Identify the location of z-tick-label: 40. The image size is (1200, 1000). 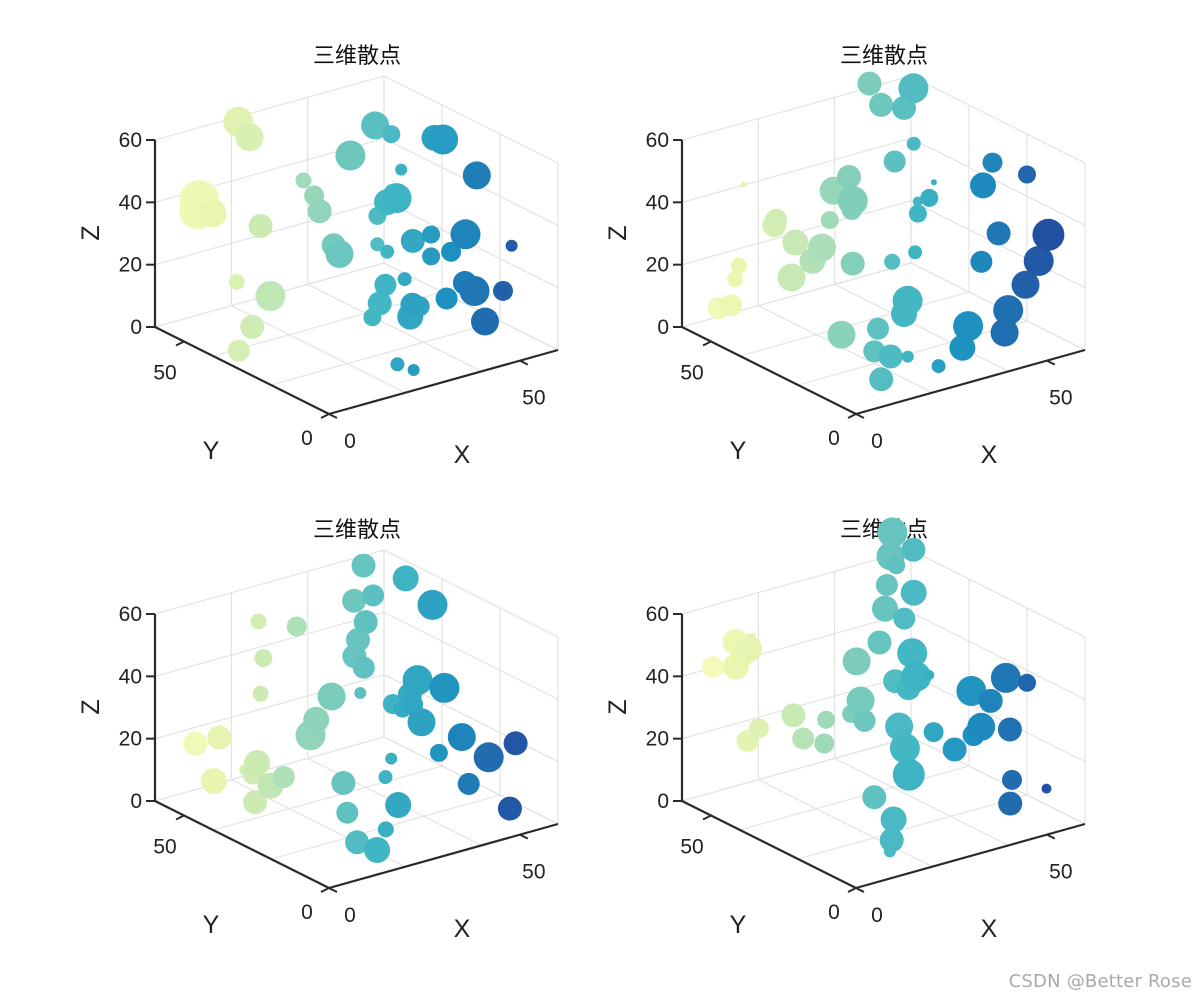
(657, 202).